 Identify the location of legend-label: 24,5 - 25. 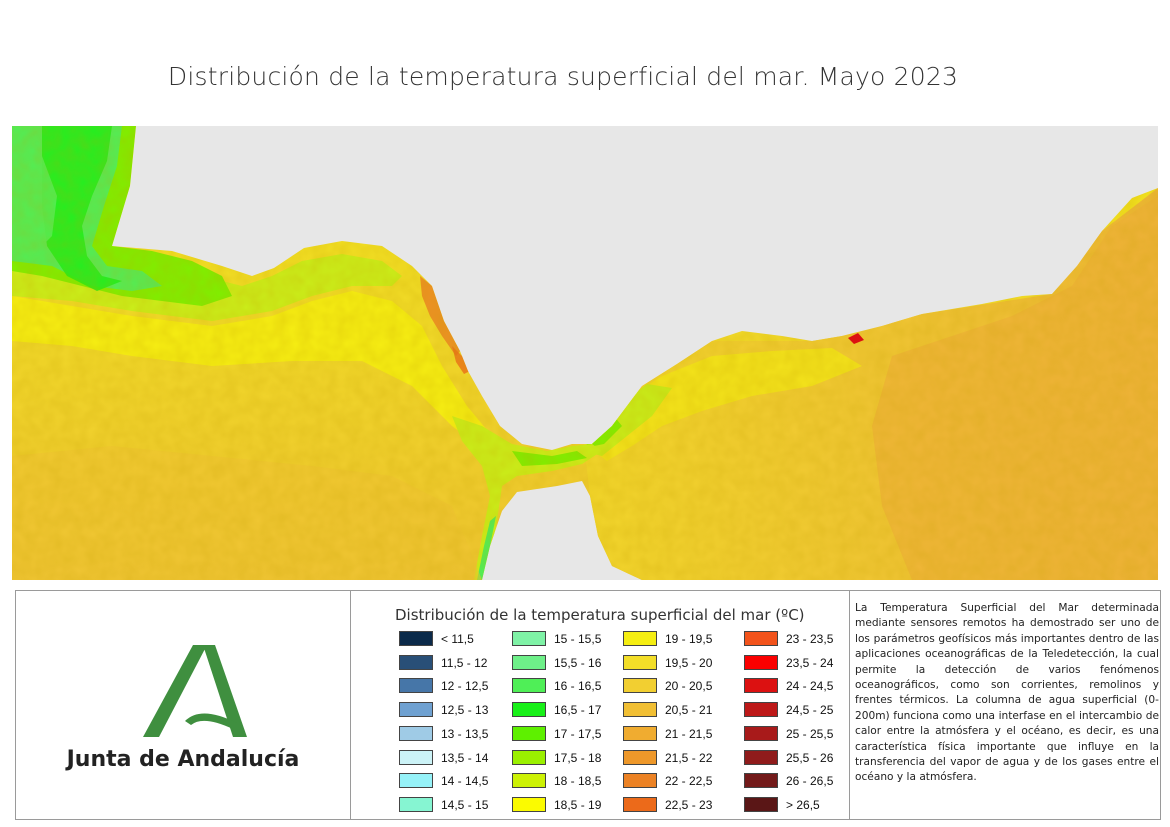
(810, 710).